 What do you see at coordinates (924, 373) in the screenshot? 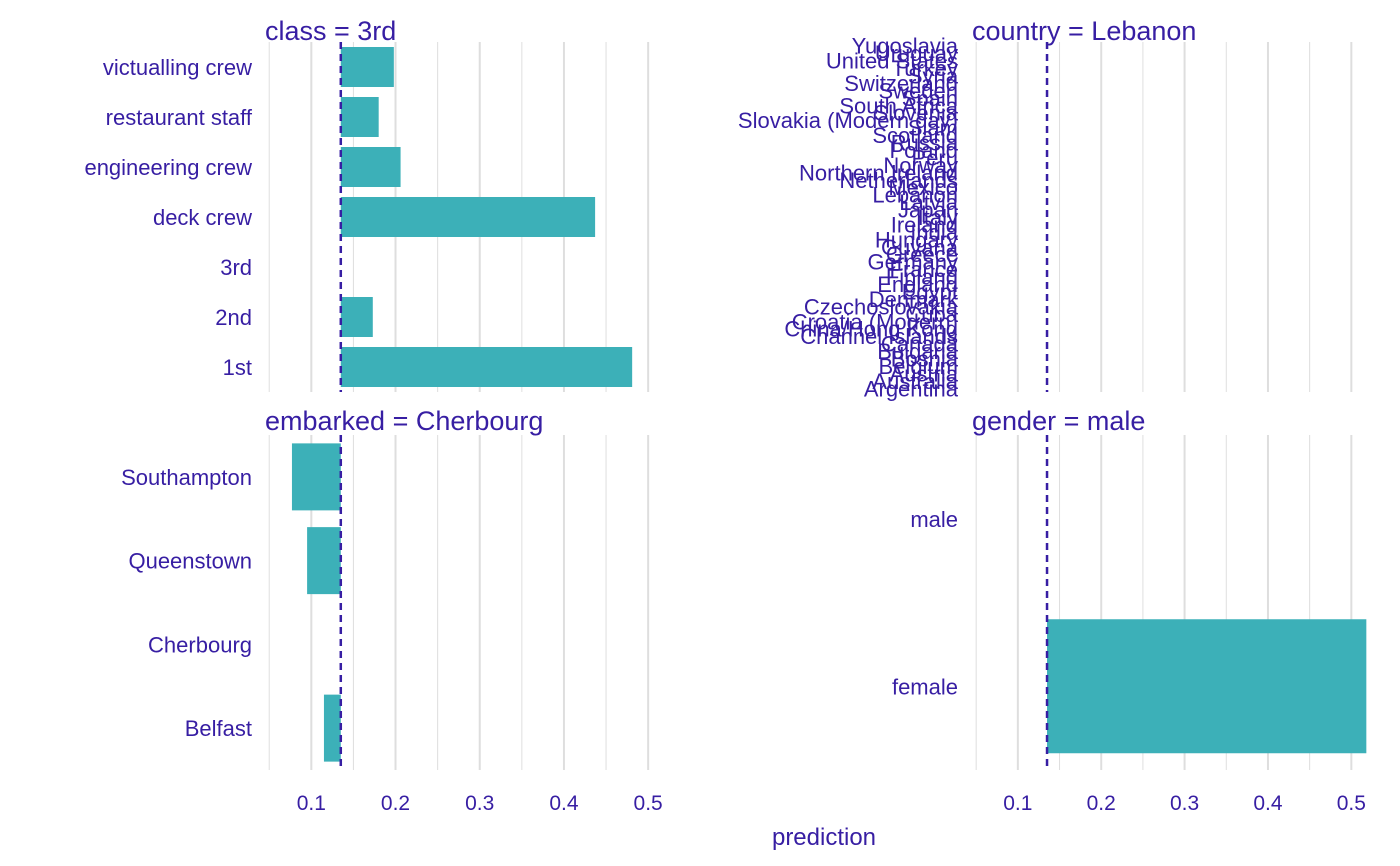
I see `category-label: Austria` at bounding box center [924, 373].